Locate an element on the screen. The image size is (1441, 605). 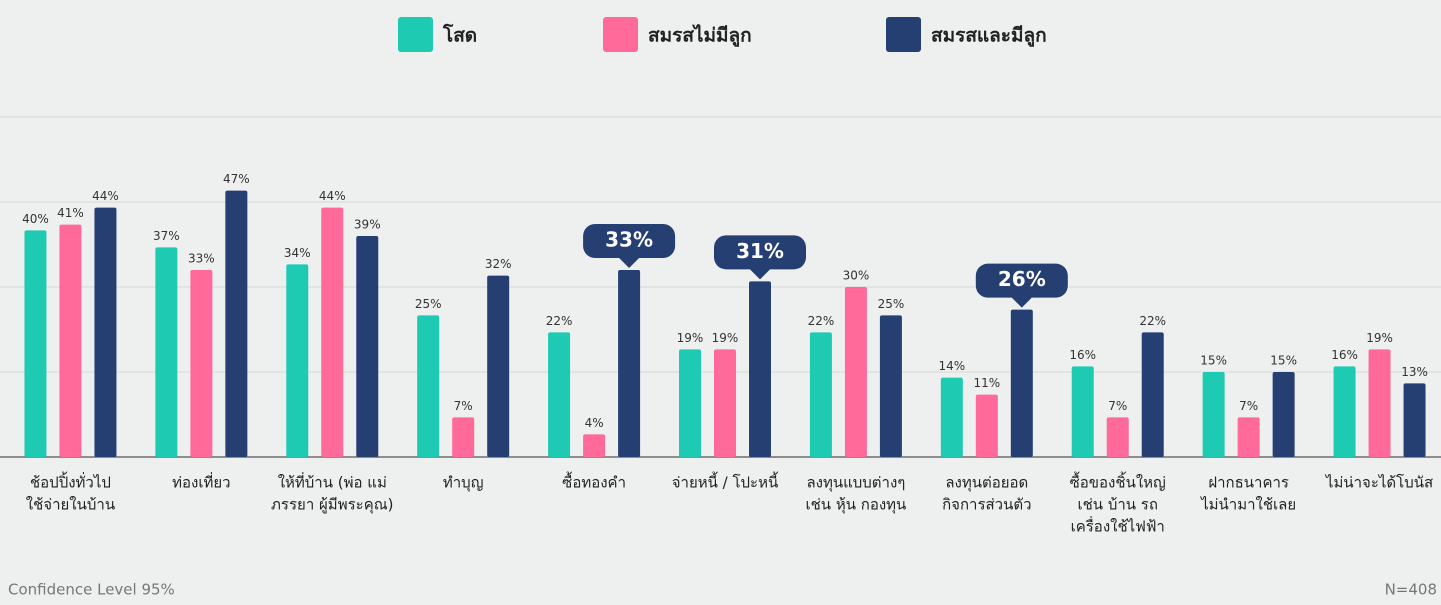
x-tick-label: ภรรยา ผู้มีพระคุณ) is located at coordinates (332, 505).